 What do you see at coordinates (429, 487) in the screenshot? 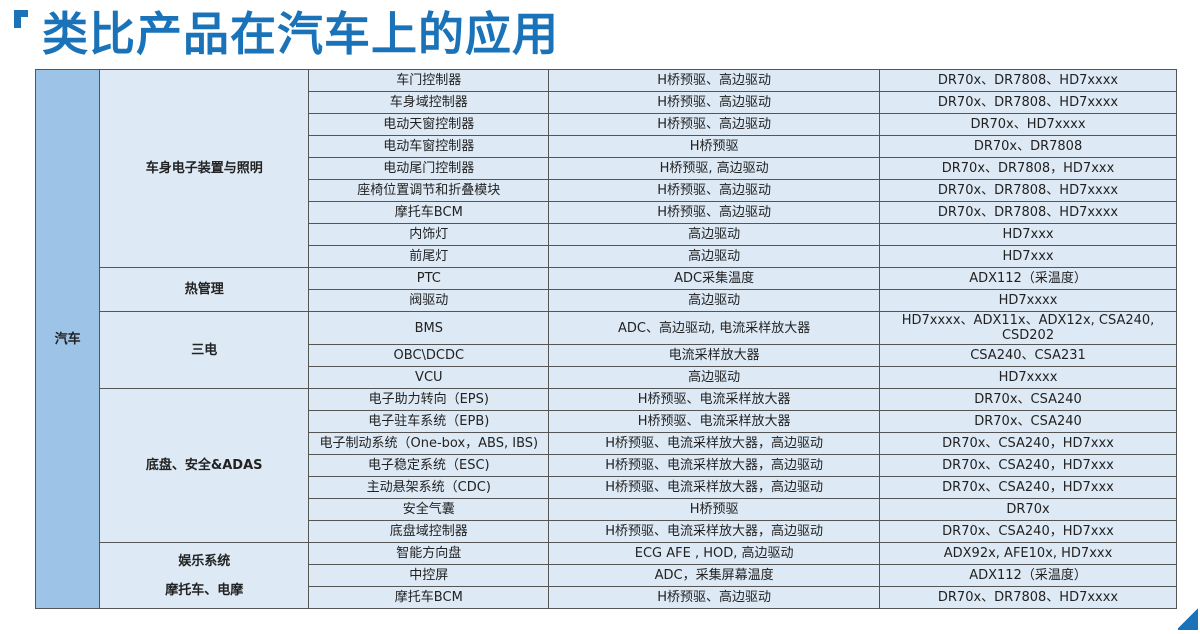
I see `application-cell: 主动悬架系统（CDC)` at bounding box center [429, 487].